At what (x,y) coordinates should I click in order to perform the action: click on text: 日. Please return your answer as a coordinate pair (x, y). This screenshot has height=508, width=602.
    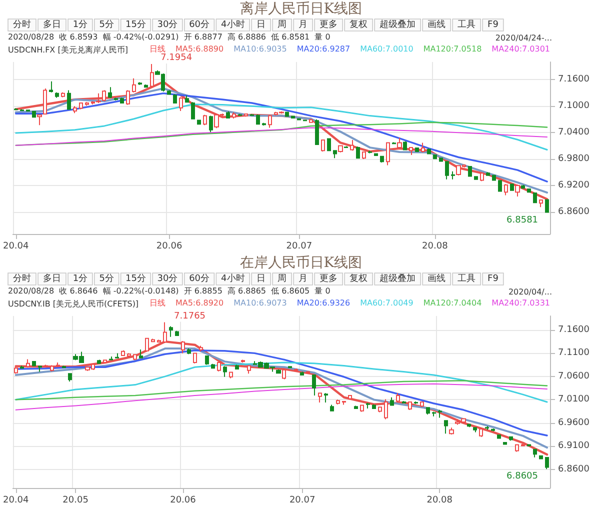
    Looking at the image, I should click on (261, 25).